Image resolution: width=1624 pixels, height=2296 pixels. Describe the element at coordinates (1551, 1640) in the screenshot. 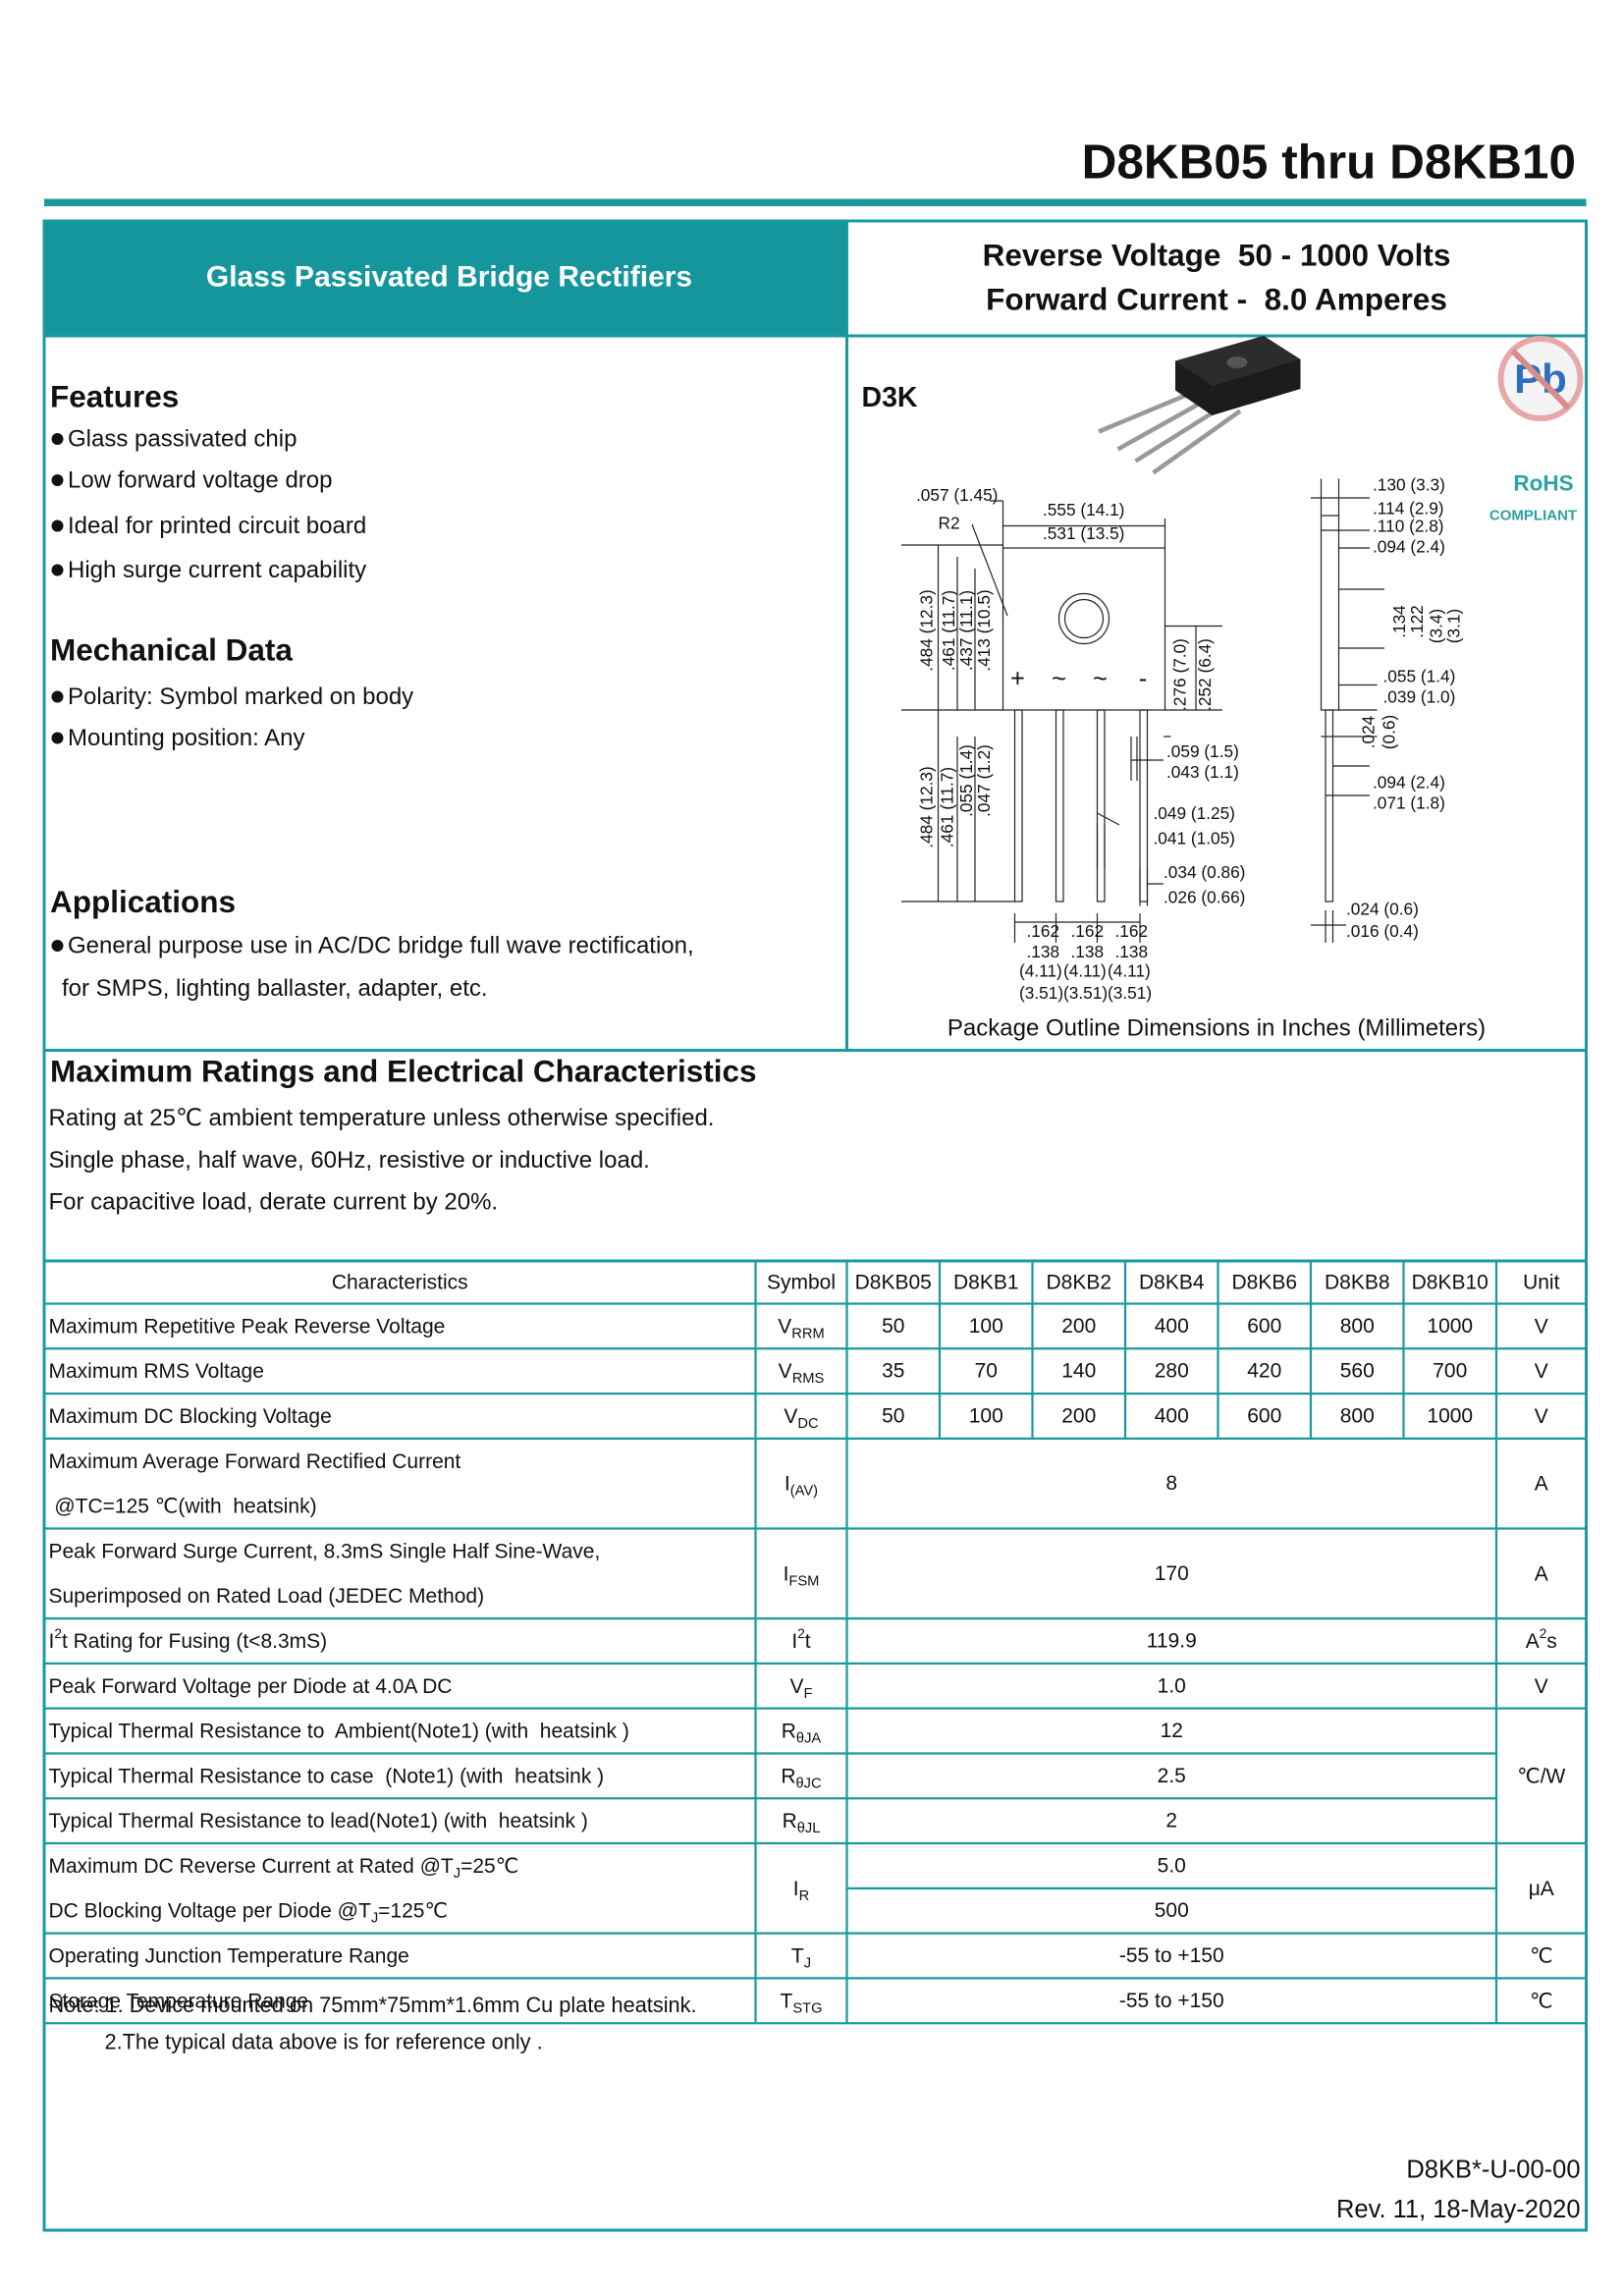

I see `text-run: s` at that location.